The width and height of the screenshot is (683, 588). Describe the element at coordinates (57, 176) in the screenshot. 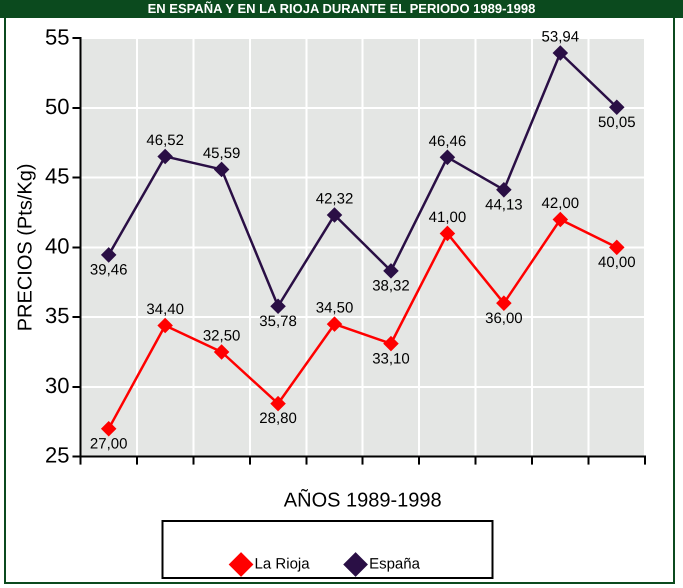

I see `y-tick-label: 45` at that location.